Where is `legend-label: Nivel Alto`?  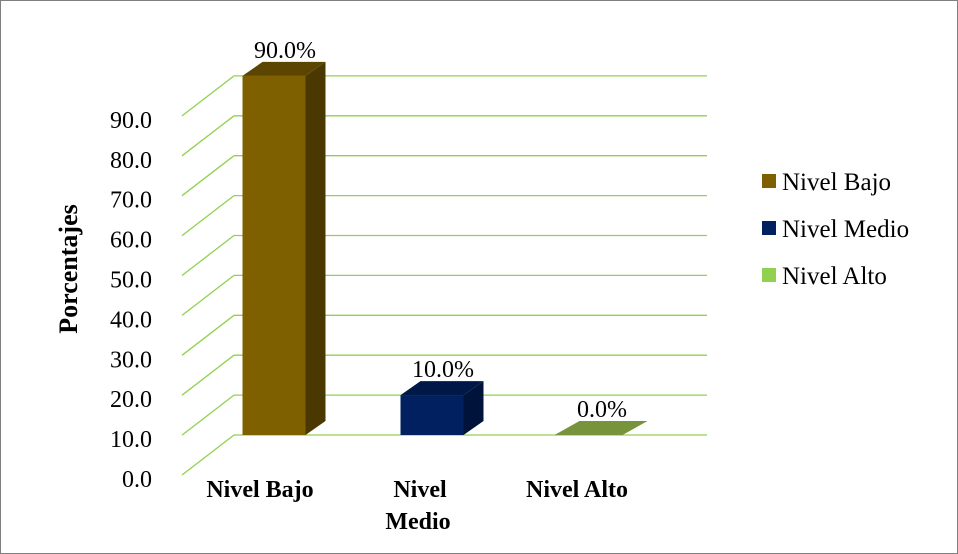 legend-label: Nivel Alto is located at coordinates (834, 276).